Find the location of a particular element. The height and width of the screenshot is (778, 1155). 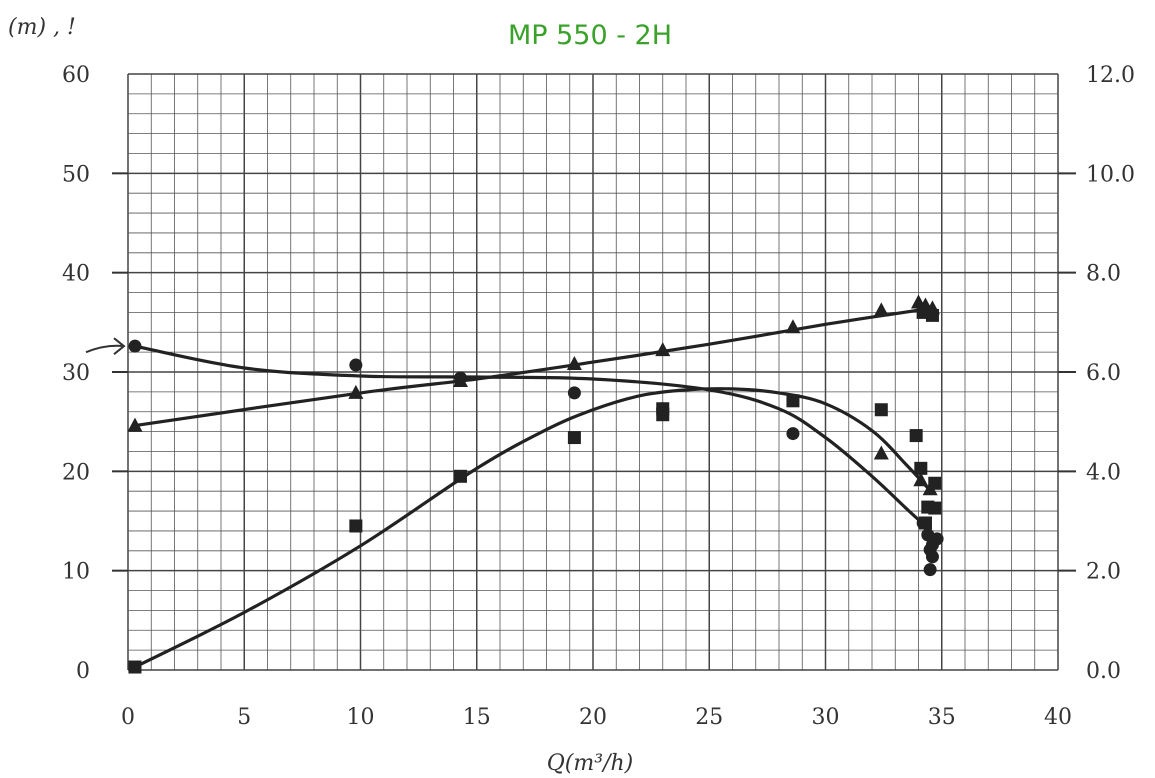

x-tick-label: 5 is located at coordinates (244, 717).